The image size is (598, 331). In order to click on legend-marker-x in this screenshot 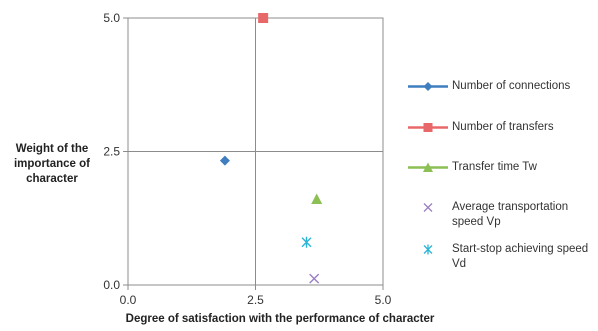, I will do `click(428, 207)`.